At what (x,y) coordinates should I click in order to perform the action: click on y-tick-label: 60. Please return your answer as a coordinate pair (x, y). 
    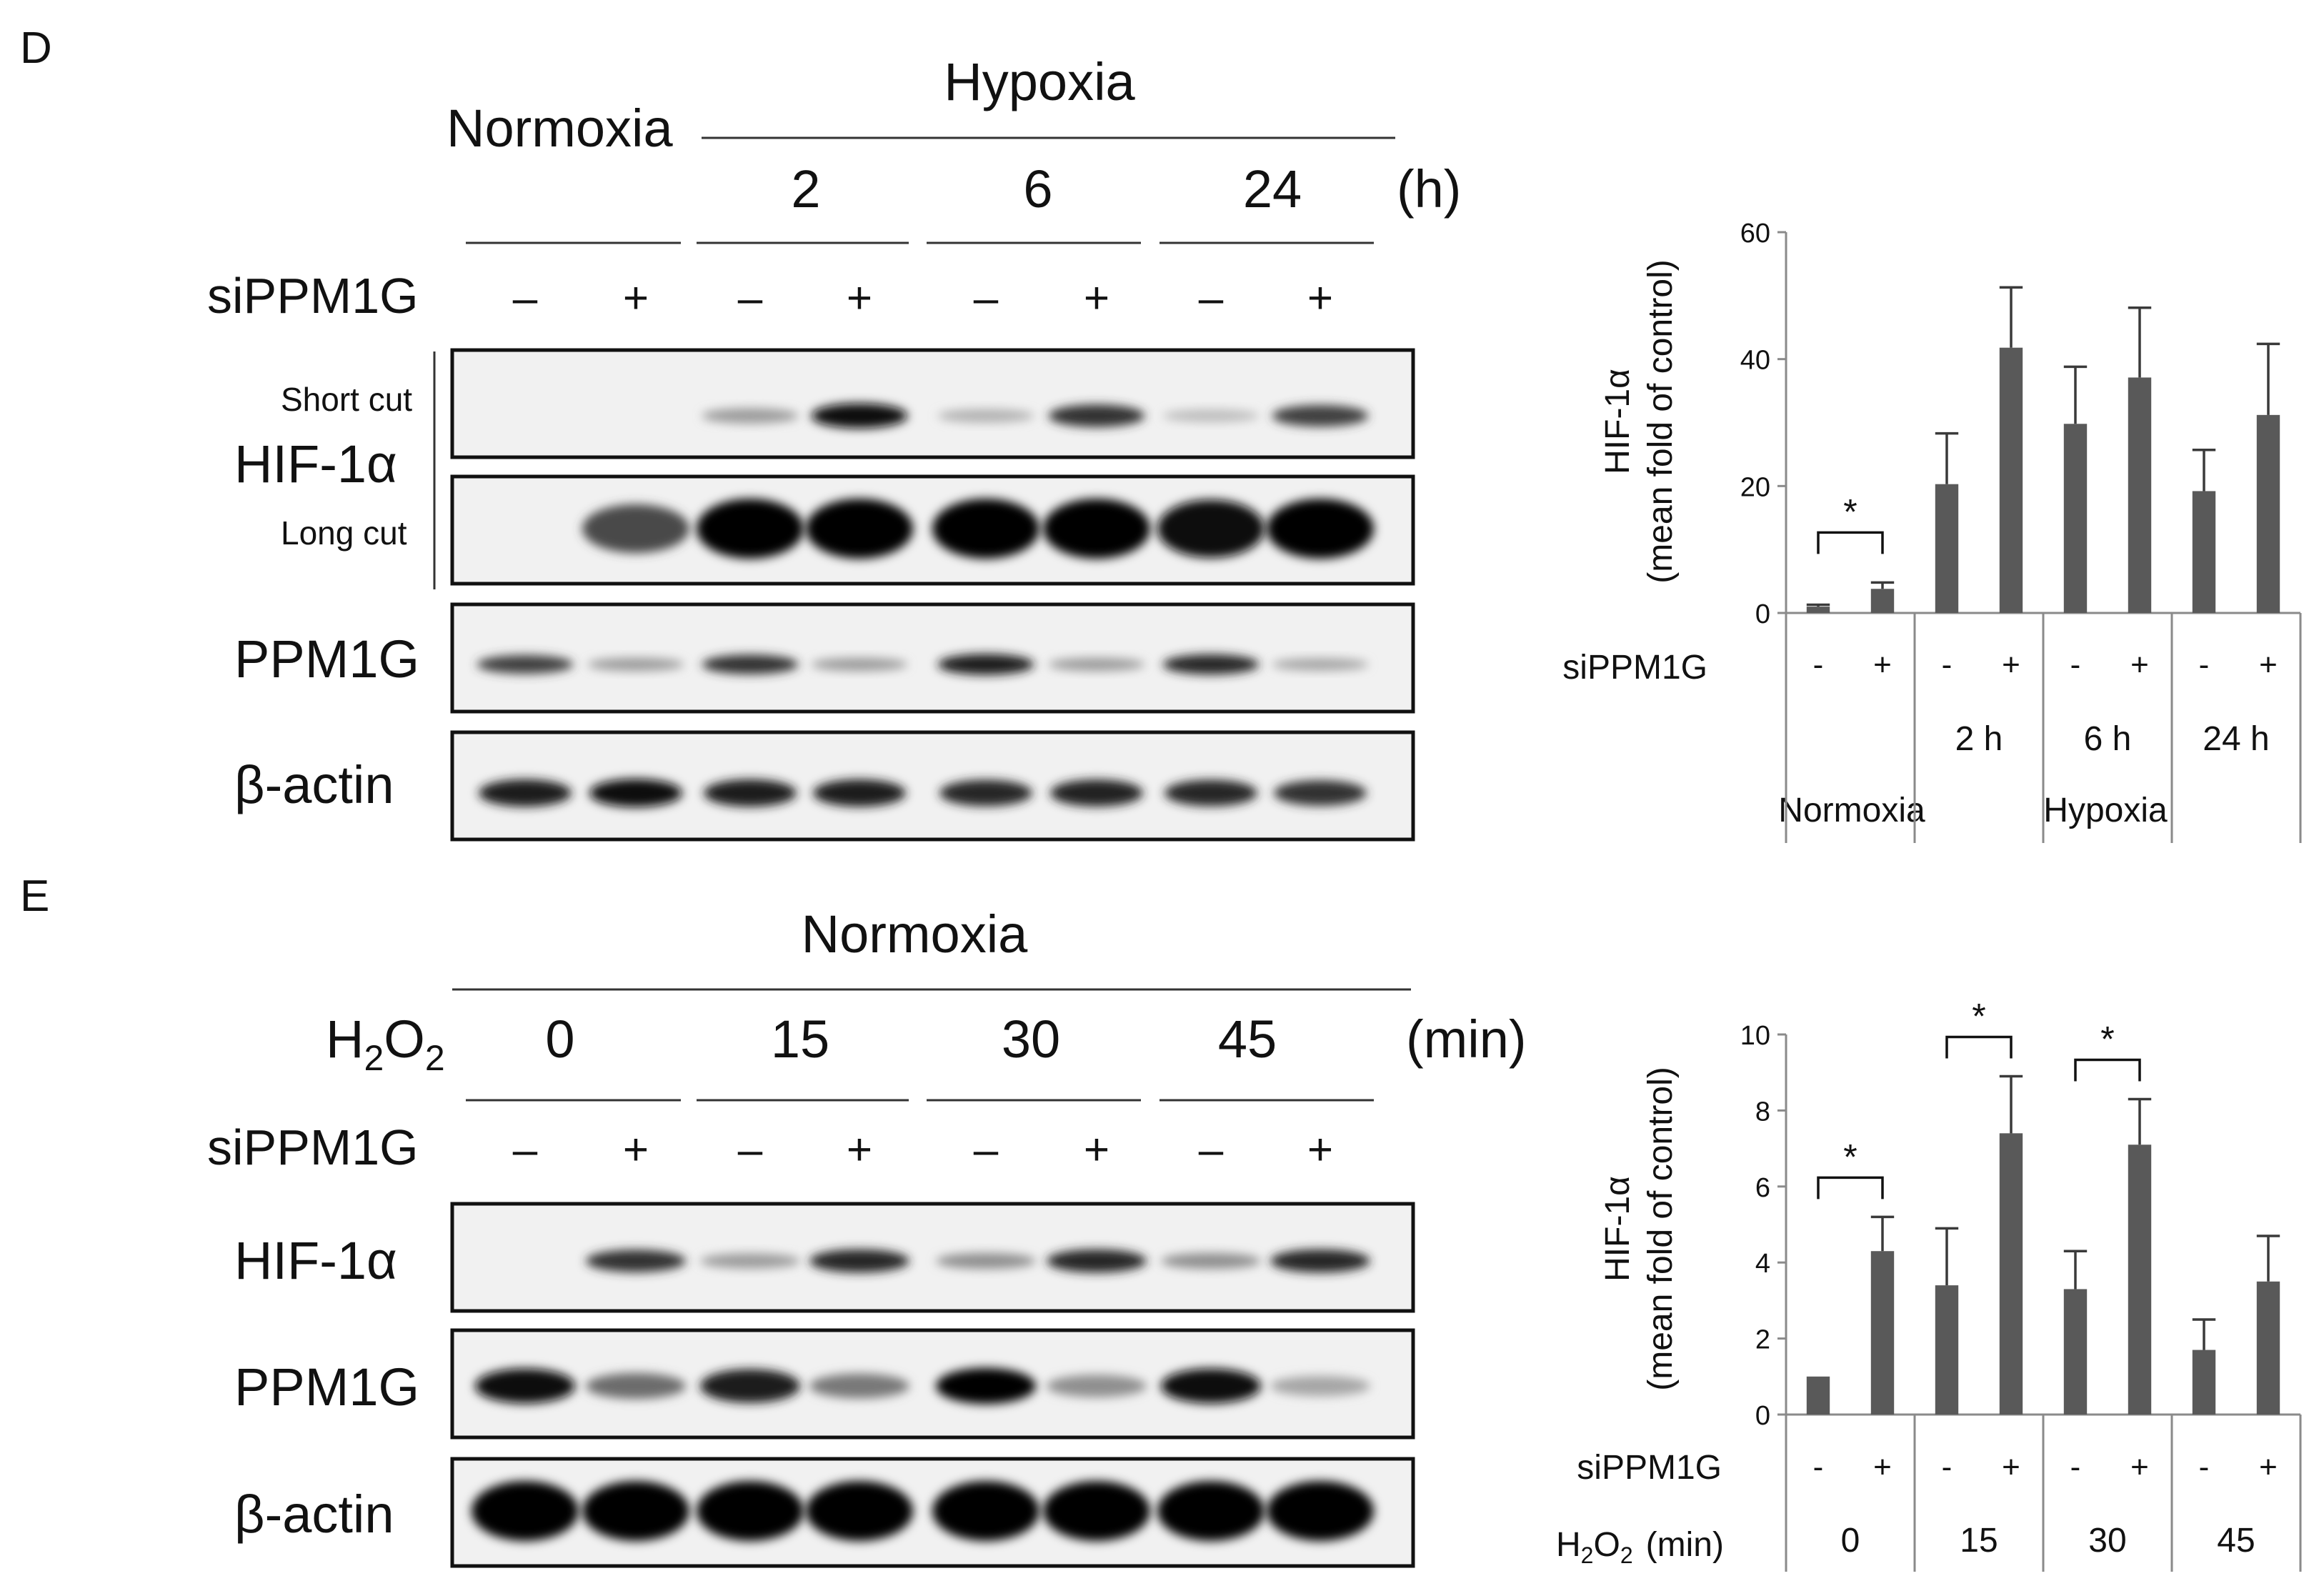
    Looking at the image, I should click on (1755, 234).